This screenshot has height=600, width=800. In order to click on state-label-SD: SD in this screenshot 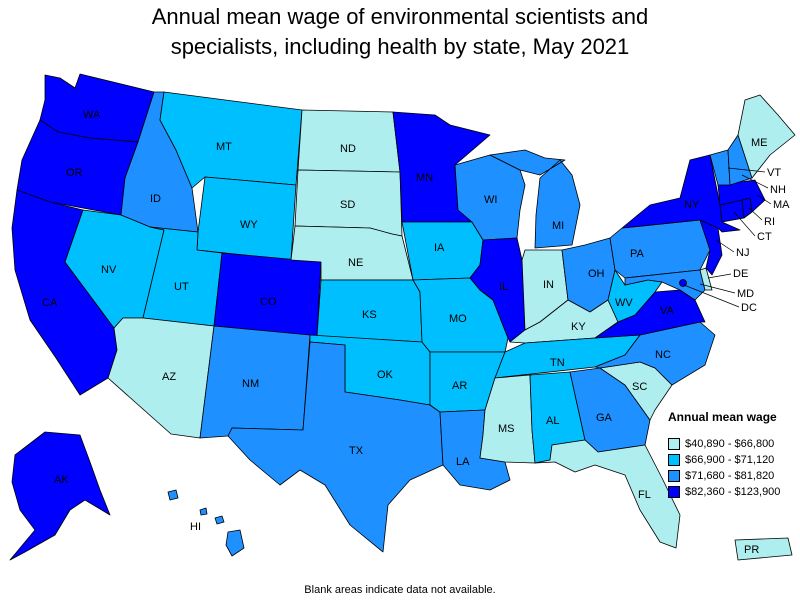, I will do `click(347, 205)`.